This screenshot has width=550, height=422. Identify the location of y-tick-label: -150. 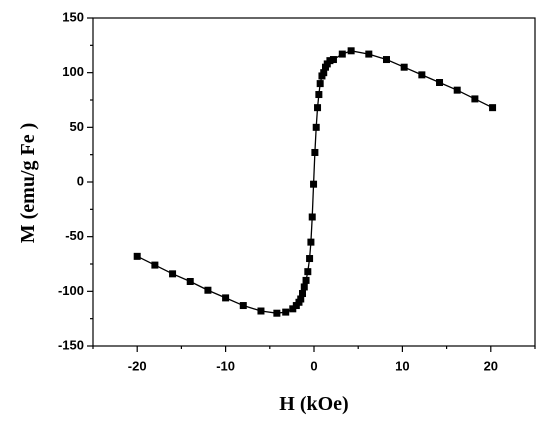
(71, 344).